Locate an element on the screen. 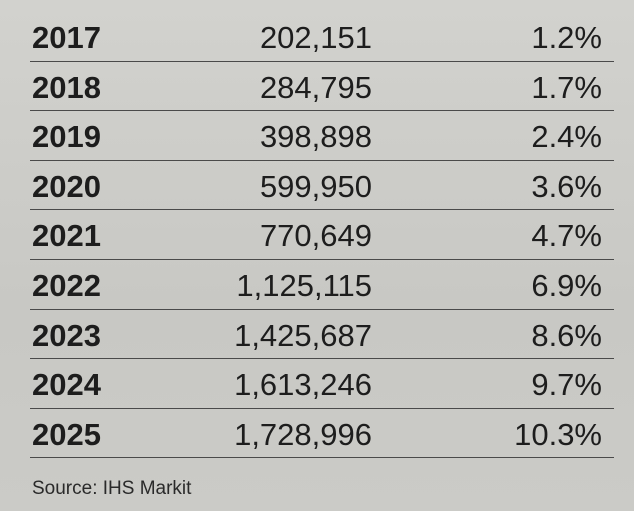 Image resolution: width=634 pixels, height=511 pixels. table-row: 2021 770,649 4.7% is located at coordinates (322, 235).